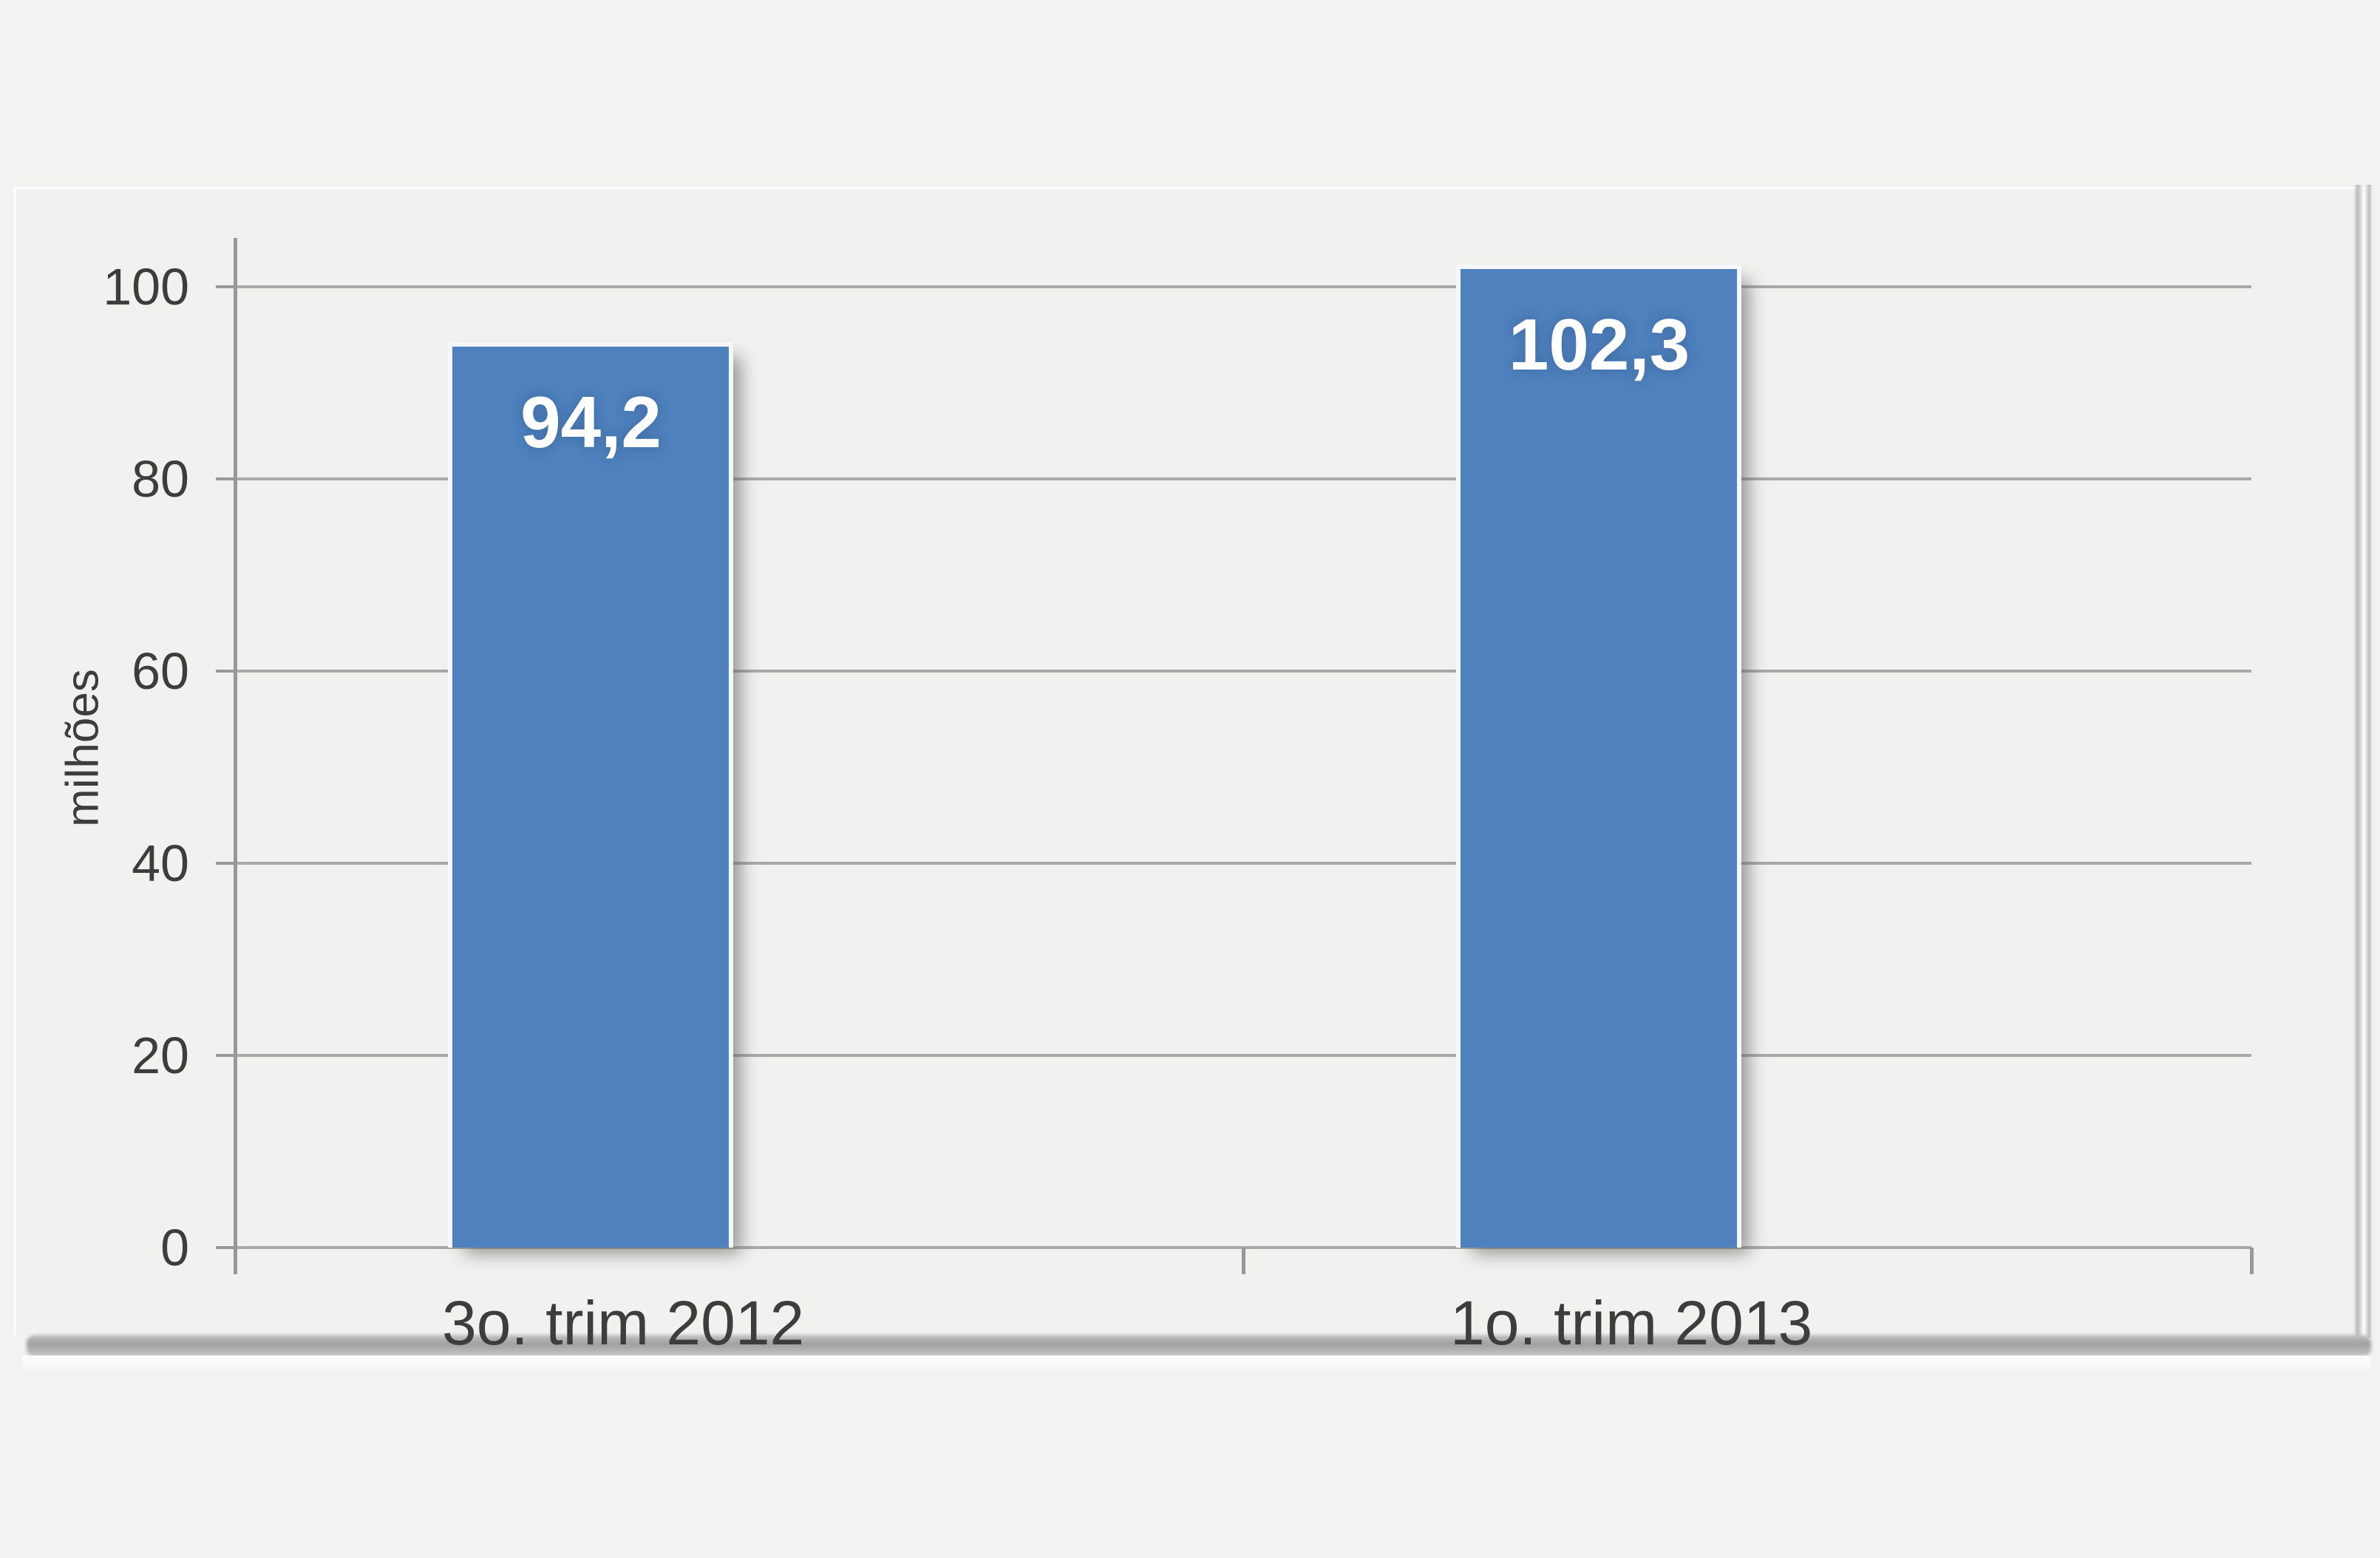  What do you see at coordinates (1199, 1346) in the screenshot?
I see `panel-bottom-shadow` at bounding box center [1199, 1346].